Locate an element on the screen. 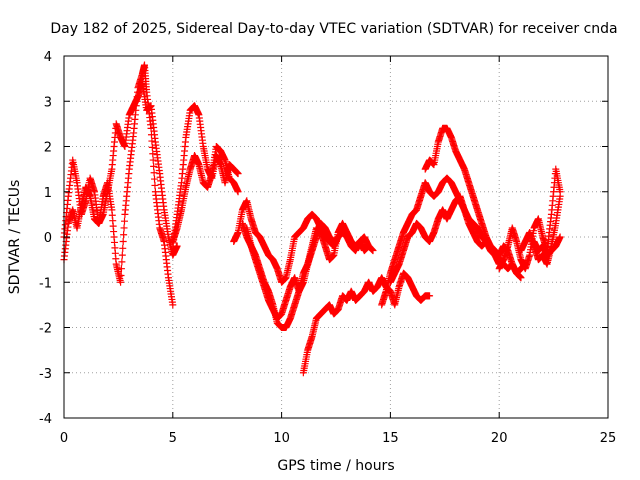 The width and height of the screenshot is (640, 480). y-tick-label: 3 is located at coordinates (48, 102).